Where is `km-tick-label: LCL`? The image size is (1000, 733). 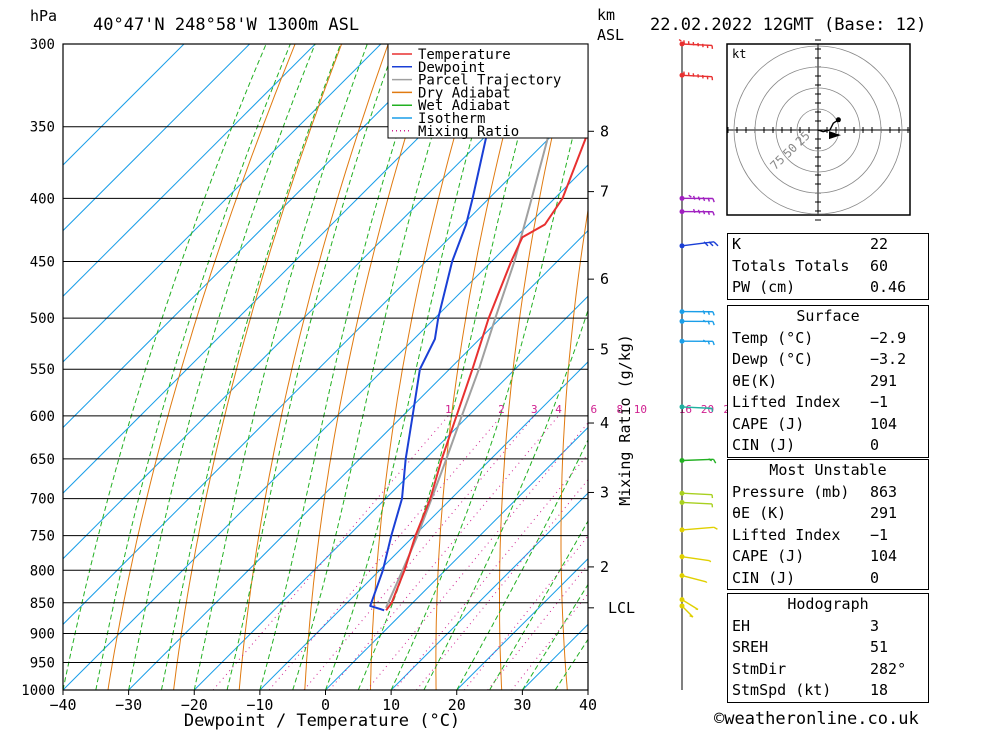
km-tick-label: LCL is located at coordinates (621, 608).